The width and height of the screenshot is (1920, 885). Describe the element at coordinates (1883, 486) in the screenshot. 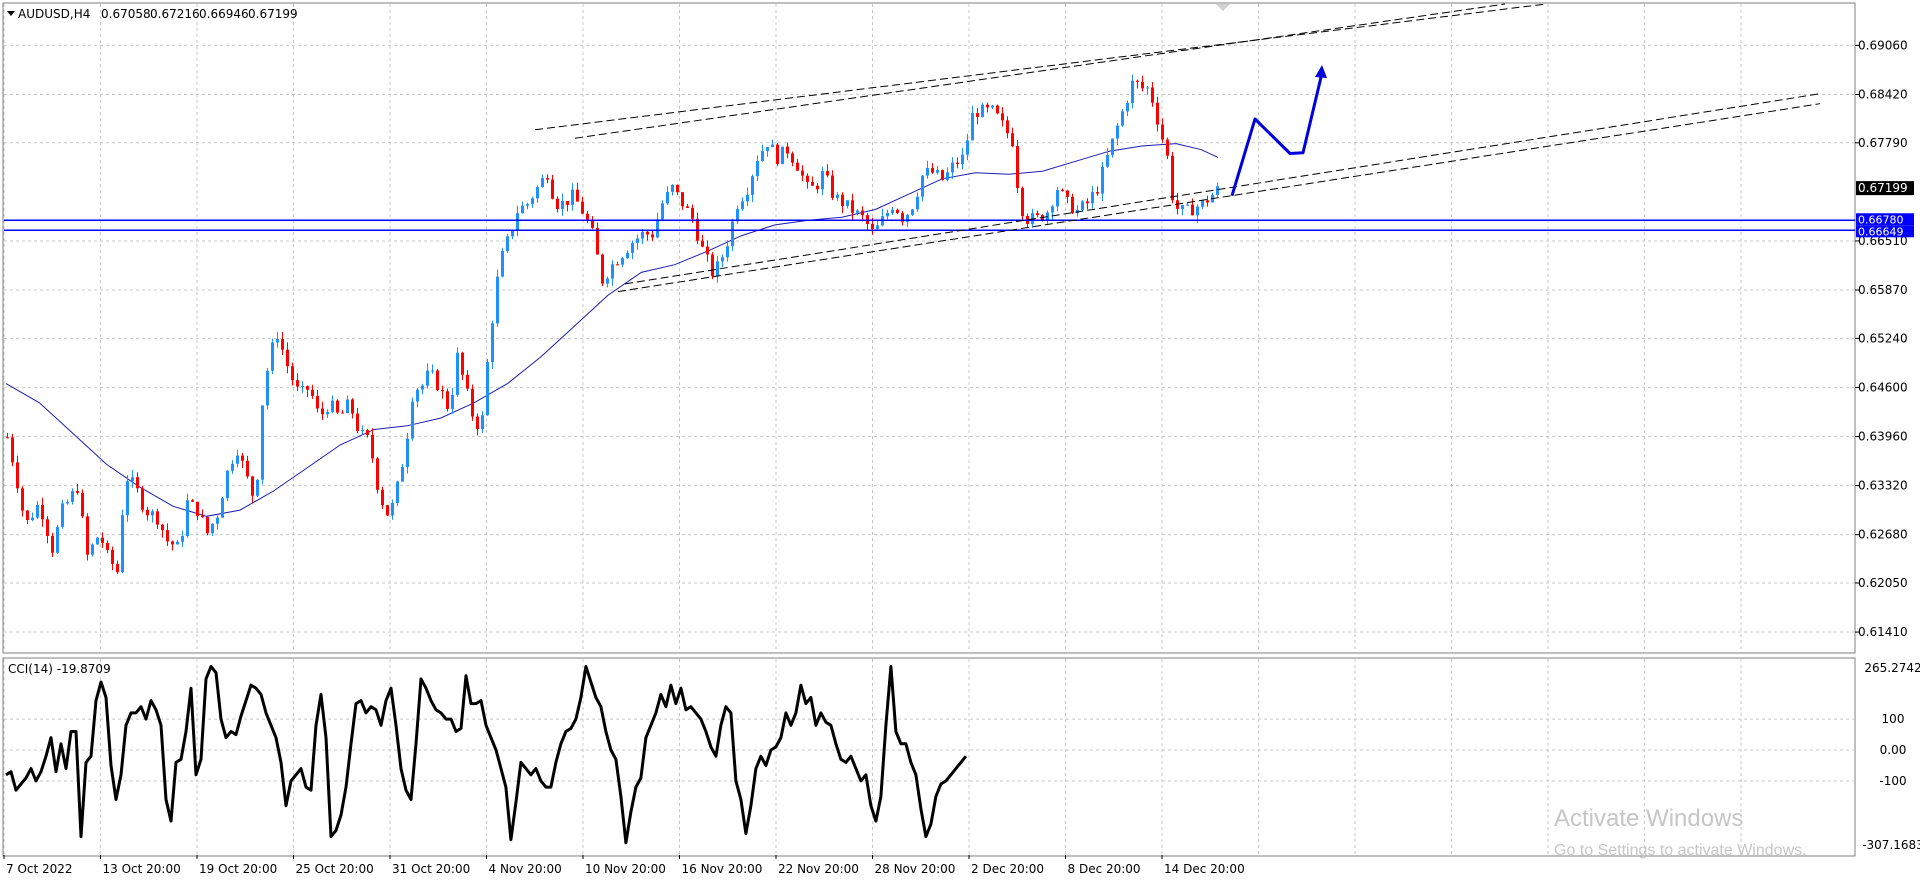

I see `price-tick-label: 0.63320` at that location.